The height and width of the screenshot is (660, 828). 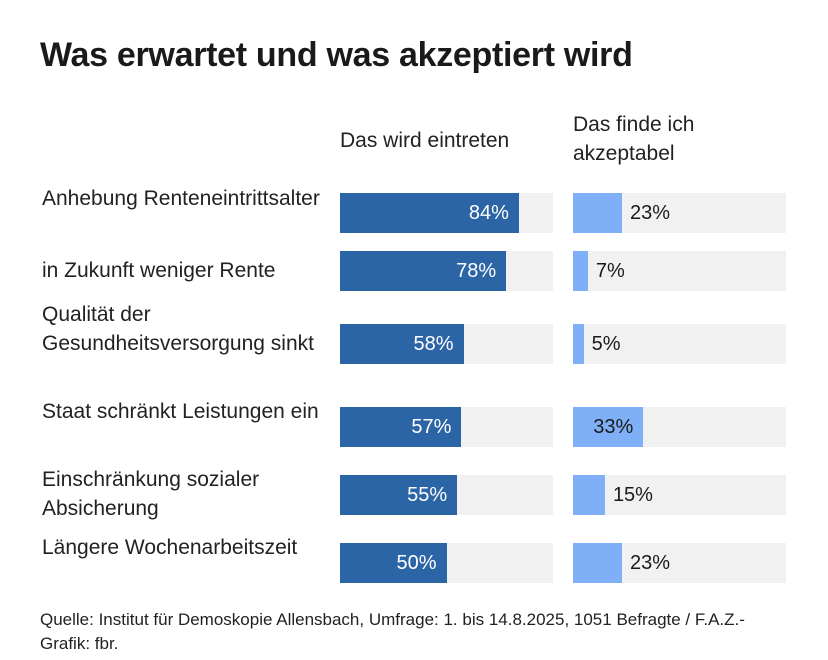 What do you see at coordinates (488, 213) in the screenshot?
I see `data-label: 84%` at bounding box center [488, 213].